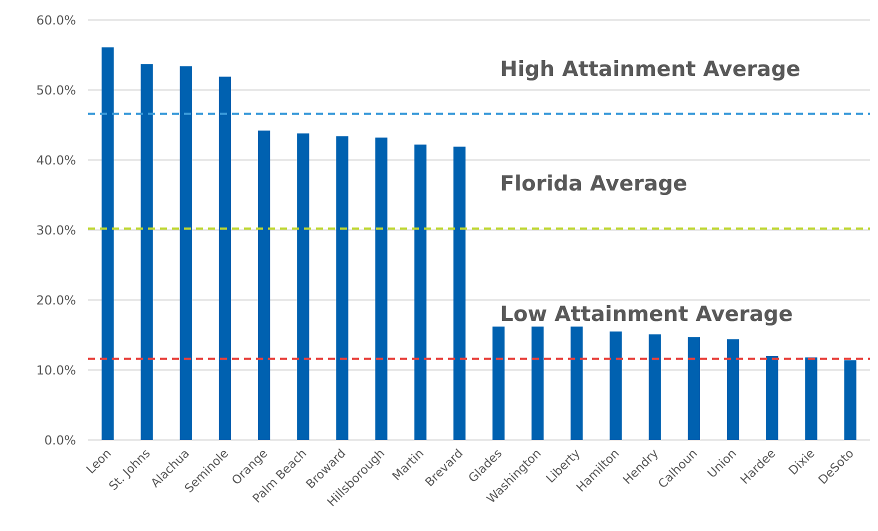  I want to click on y-tick-label: 20.0%, so click(56, 300).